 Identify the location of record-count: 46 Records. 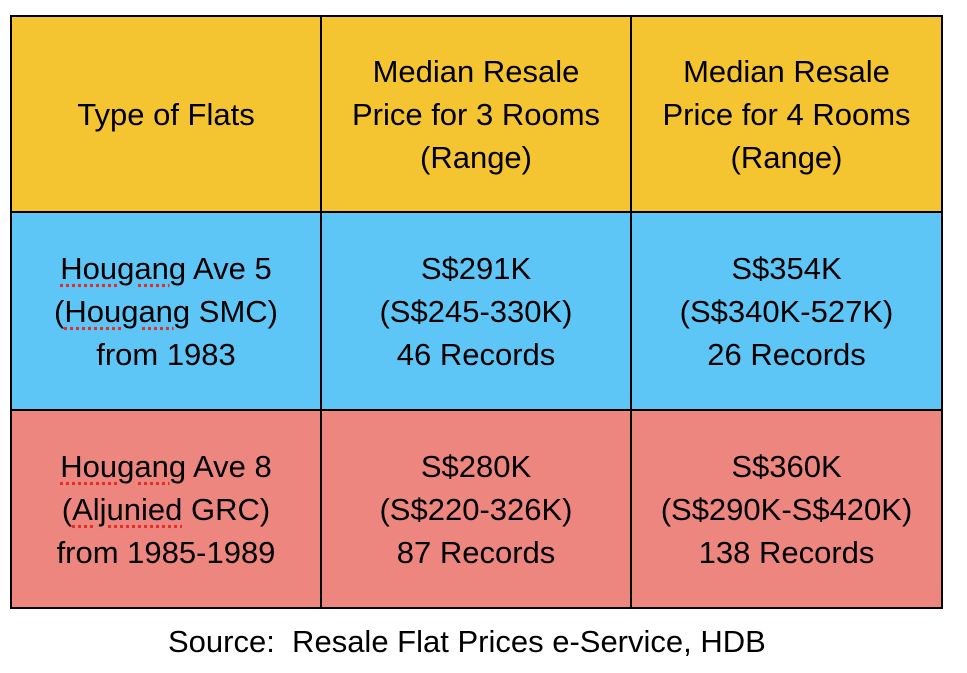
(476, 354).